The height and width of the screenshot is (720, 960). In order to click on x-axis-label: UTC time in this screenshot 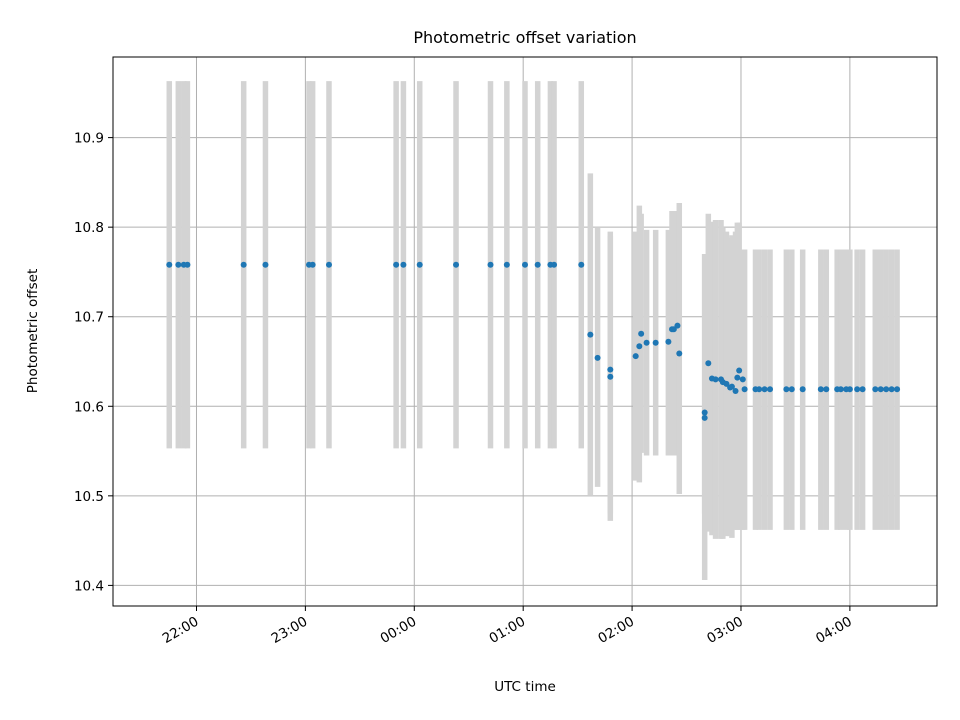, I will do `click(525, 687)`.